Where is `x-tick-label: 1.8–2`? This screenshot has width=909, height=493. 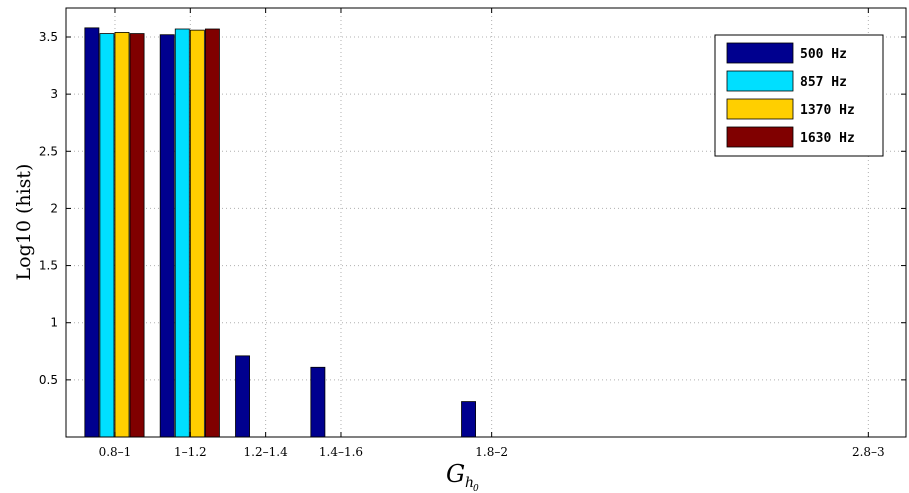
x-tick-label: 1.8–2 is located at coordinates (491, 452).